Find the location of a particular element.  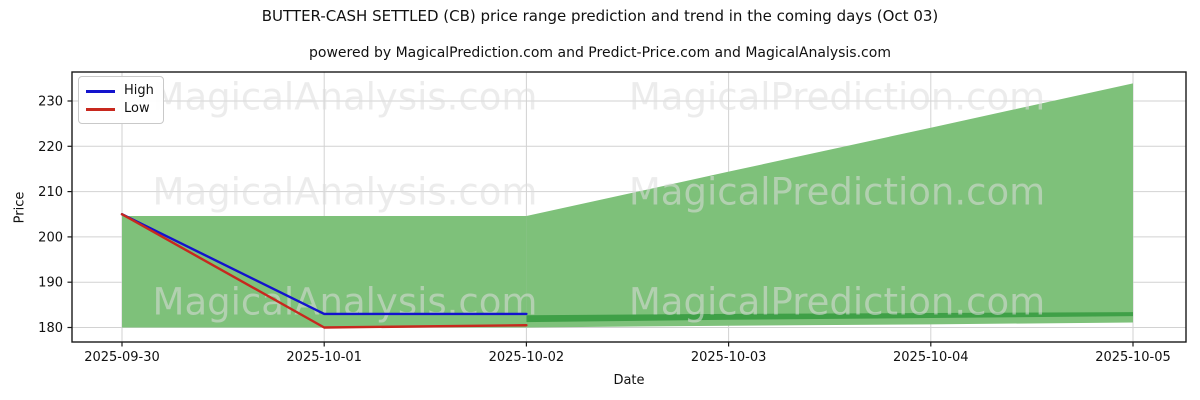

x-axis-label: Date is located at coordinates (629, 380).